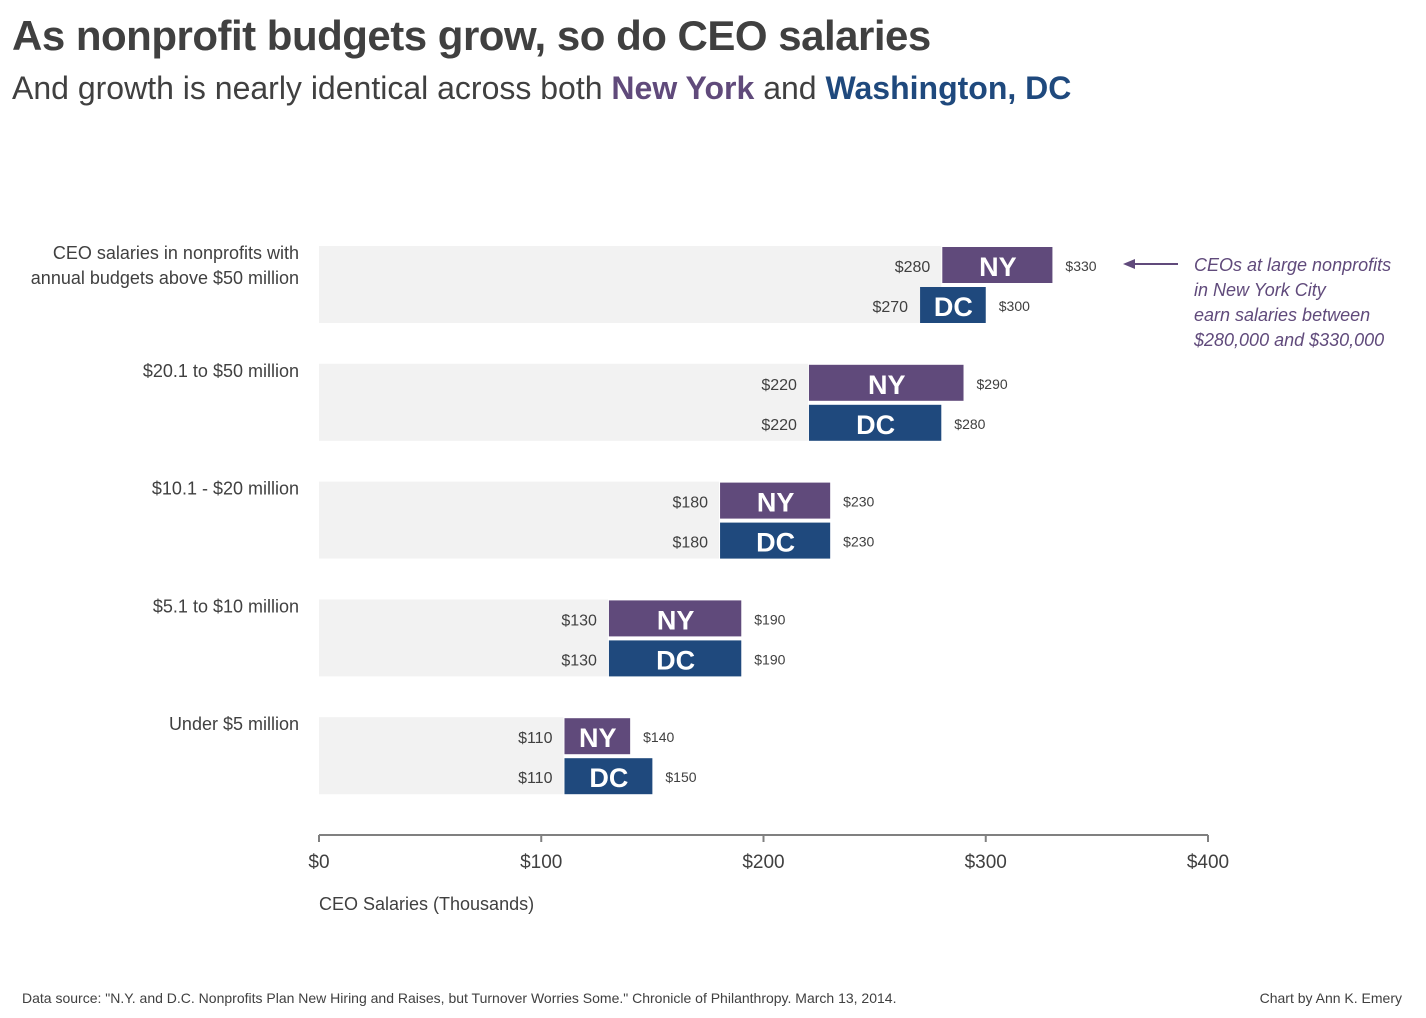 This screenshot has width=1426, height=1018. What do you see at coordinates (1330, 998) in the screenshot?
I see `chart-credit: Chart by Ann K. Emery` at bounding box center [1330, 998].